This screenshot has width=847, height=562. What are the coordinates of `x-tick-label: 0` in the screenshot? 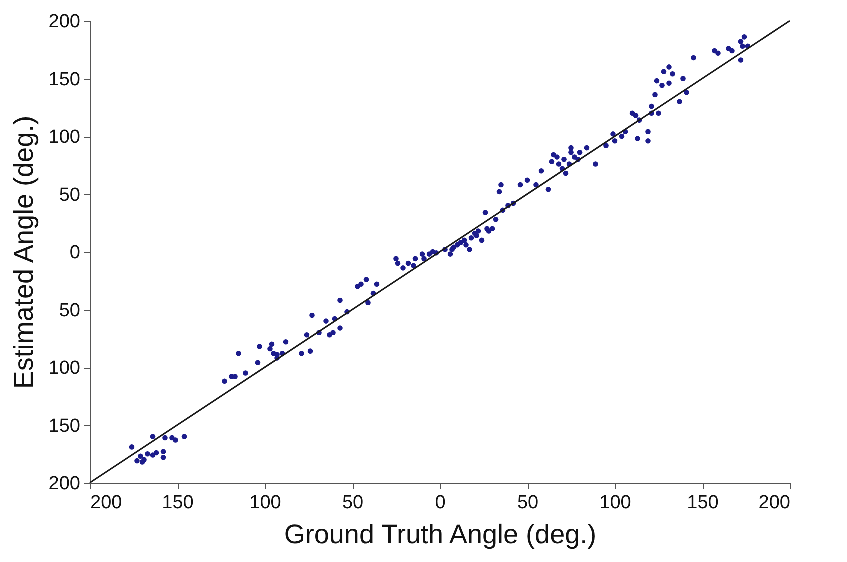 It's located at (440, 503).